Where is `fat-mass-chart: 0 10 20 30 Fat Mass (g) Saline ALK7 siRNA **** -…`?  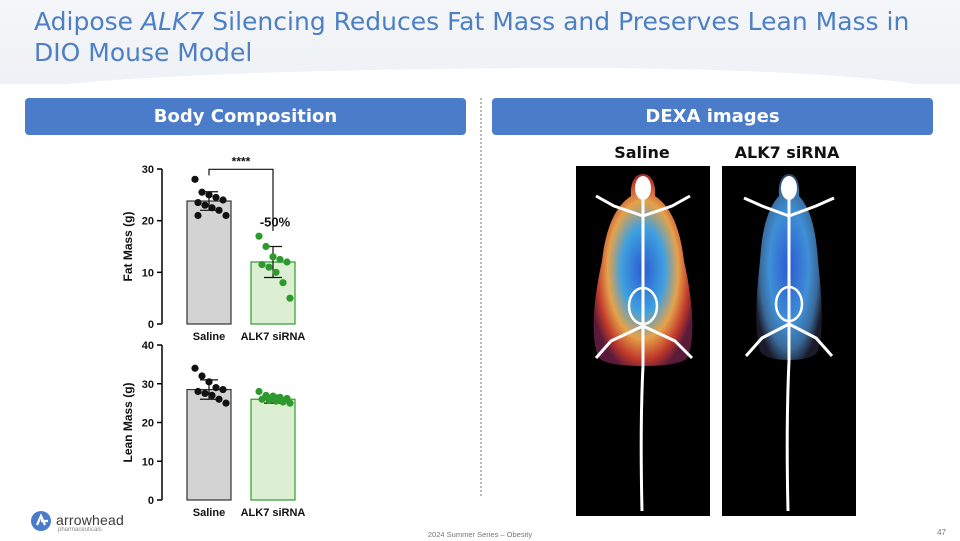
fat-mass-chart: 0 10 20 30 Fat Mass (g) Saline ALK7 siRNA **** -… is located at coordinates (213, 248).